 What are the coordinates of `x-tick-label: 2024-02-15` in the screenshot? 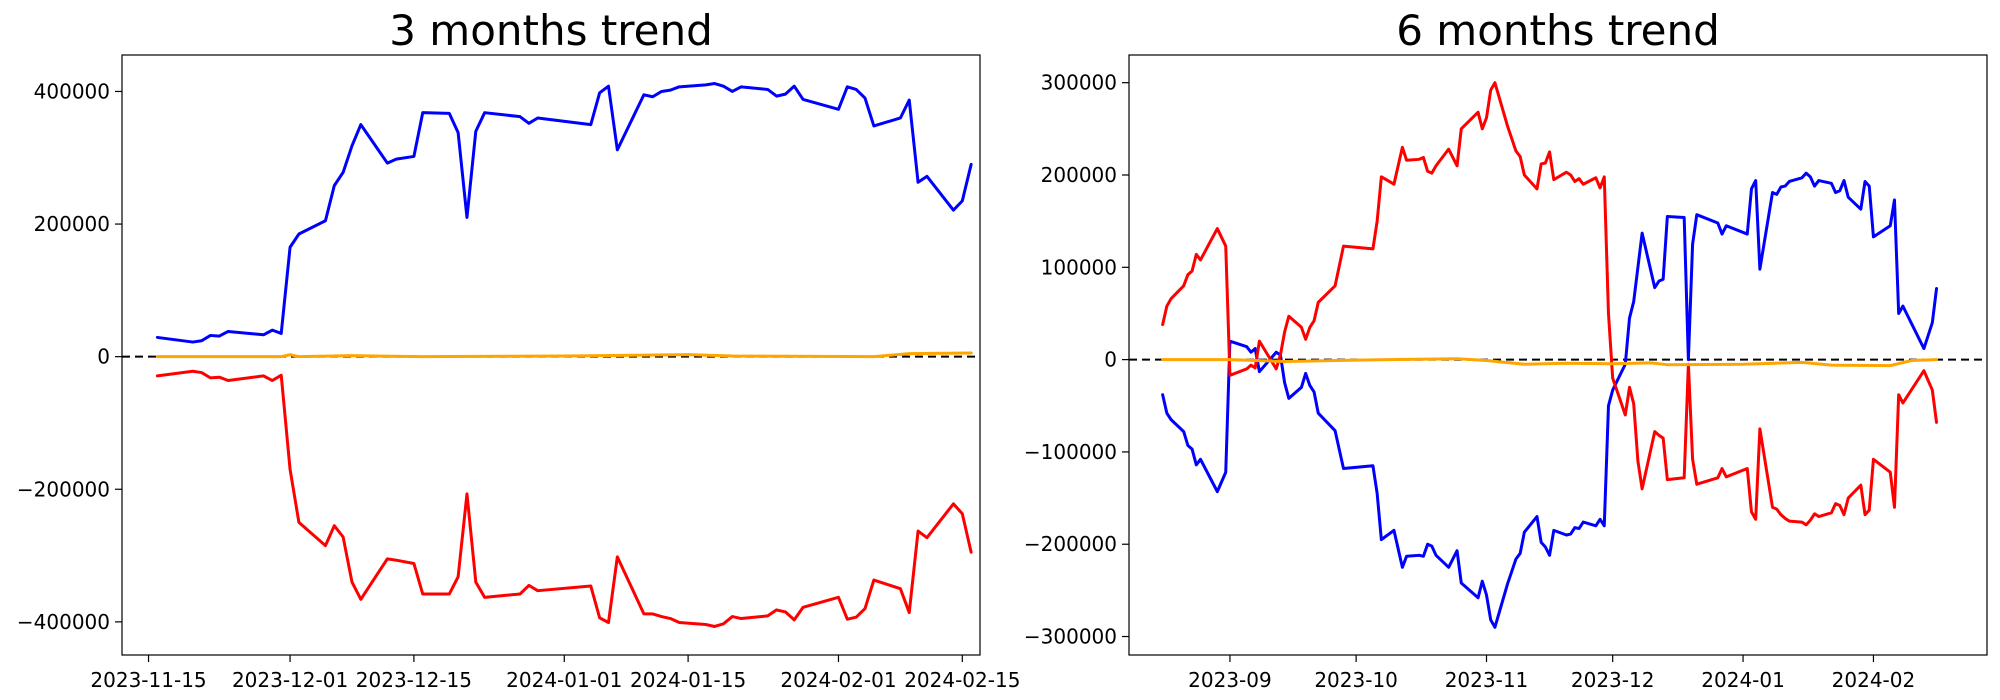 It's located at (962, 680).